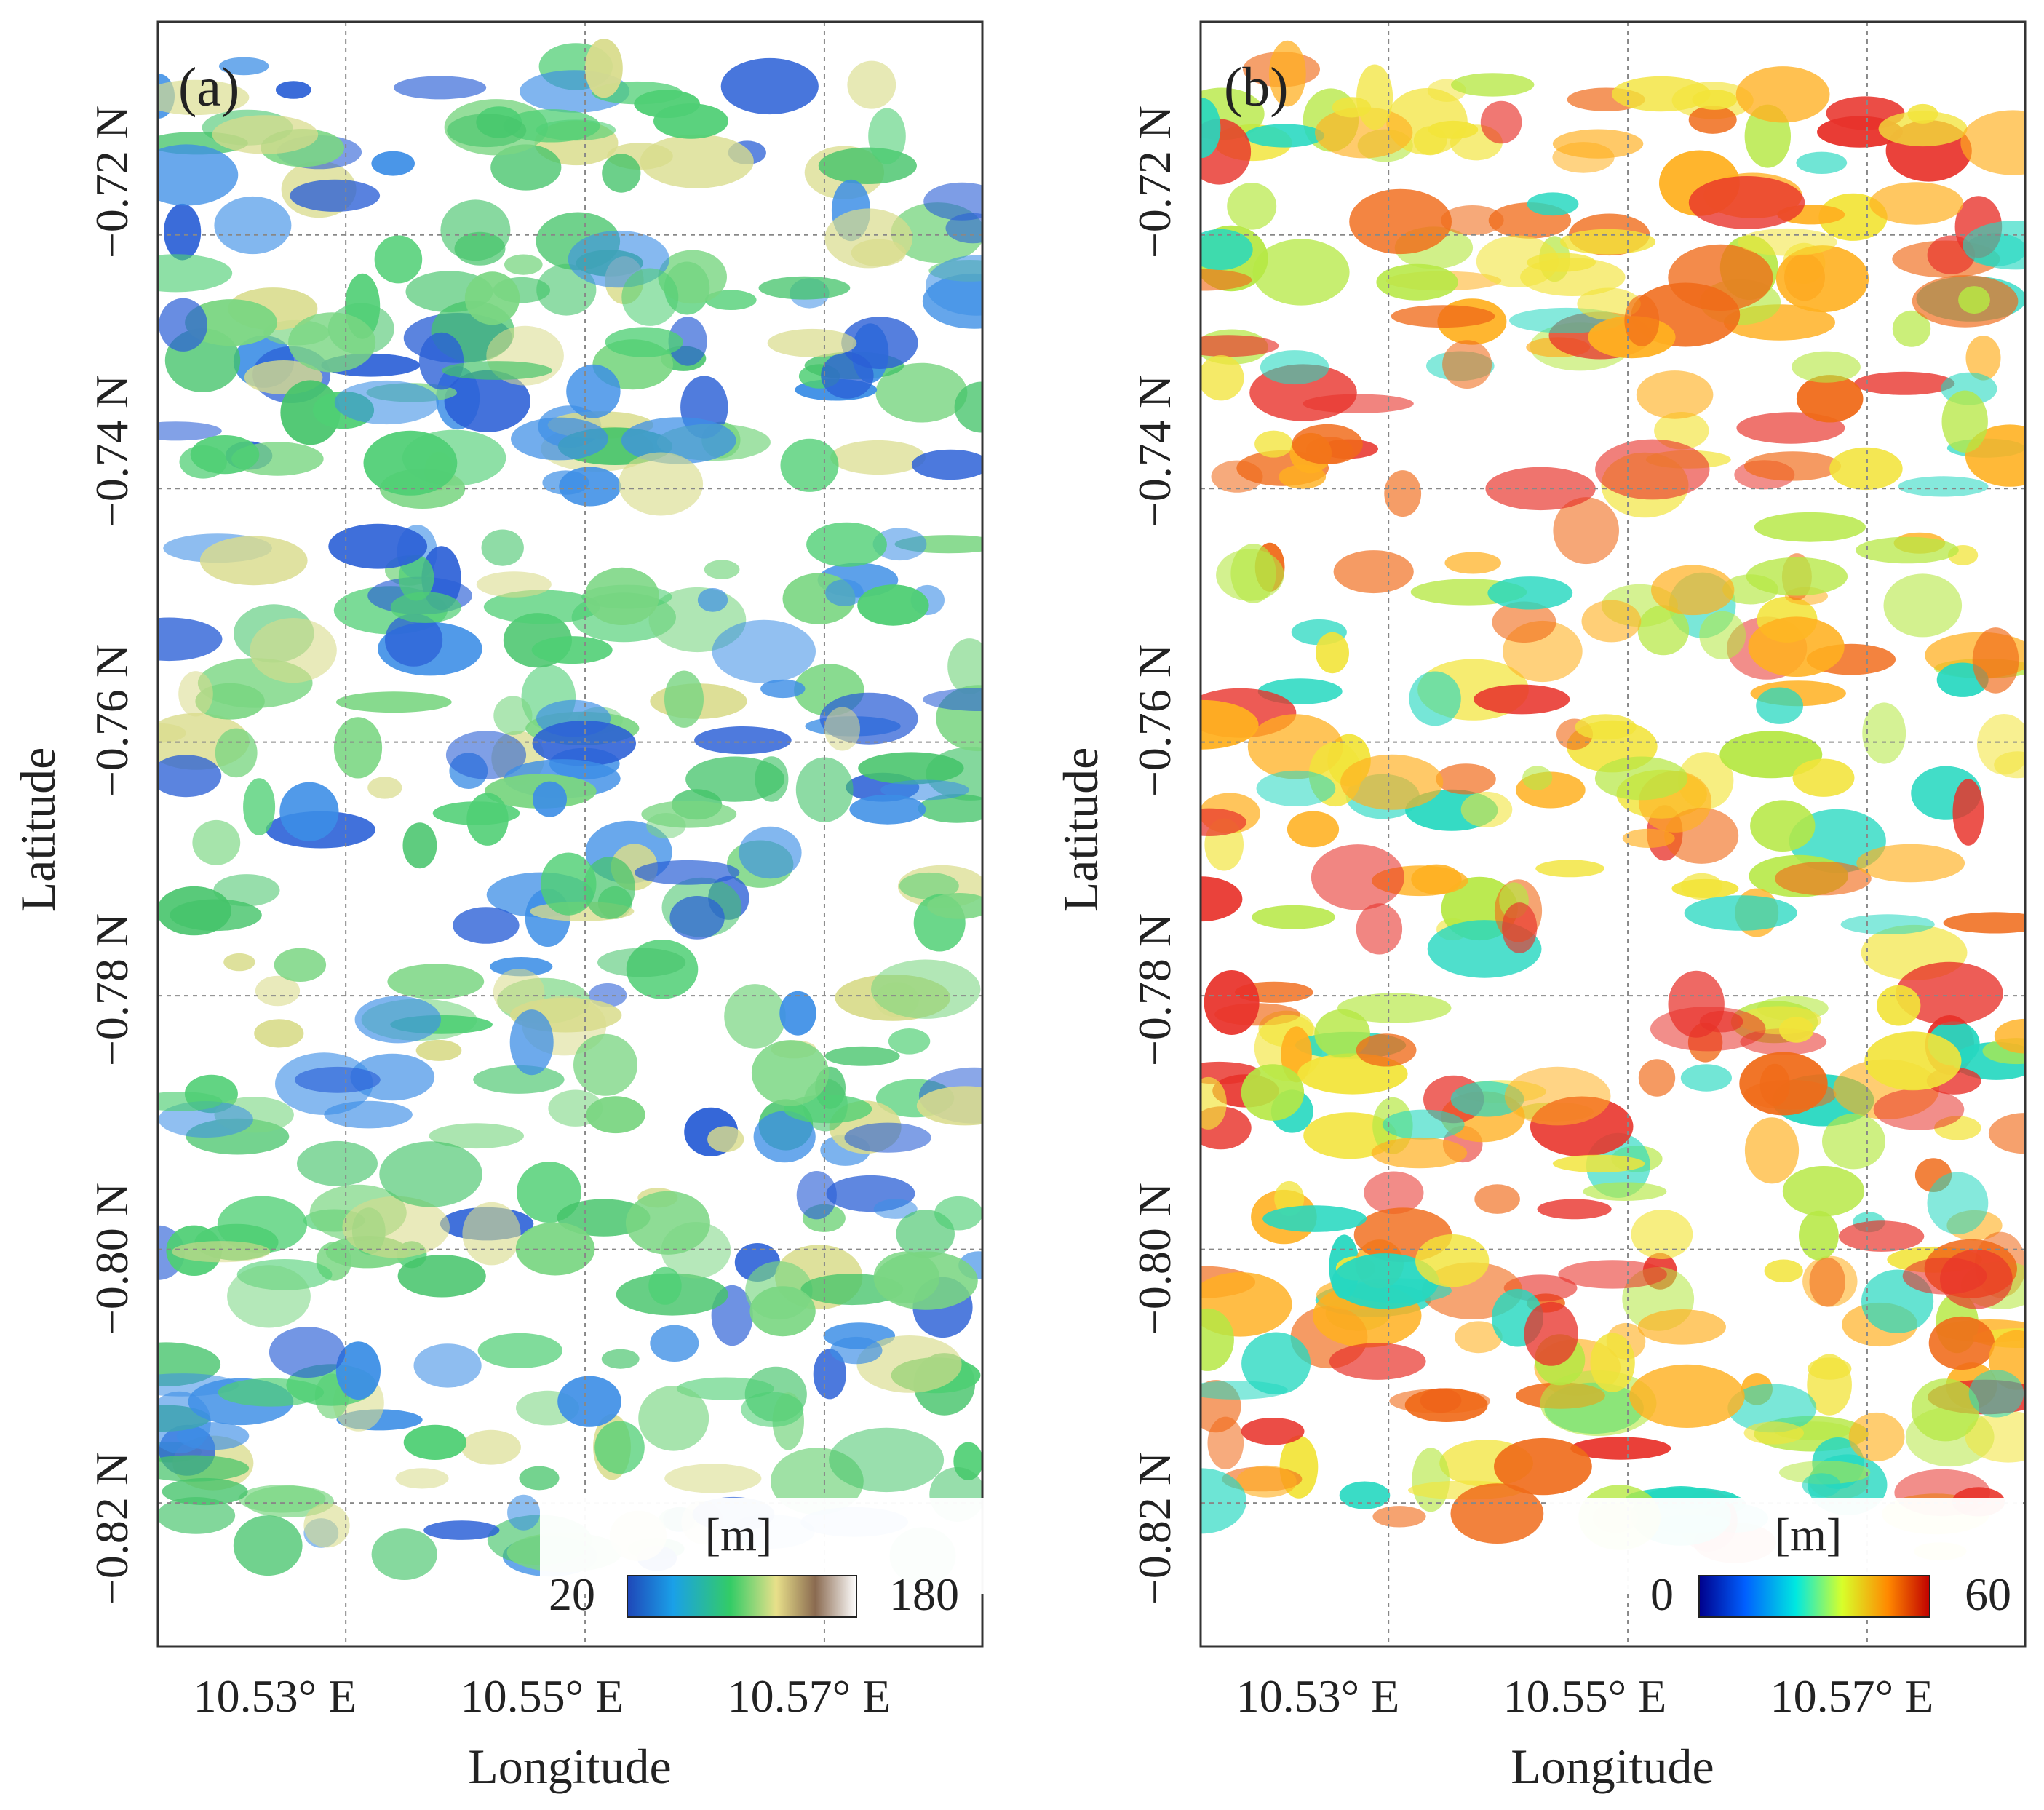 This screenshot has width=2044, height=1810. Describe the element at coordinates (112, 1528) in the screenshot. I see `y-tick-label: −0.82 N` at that location.